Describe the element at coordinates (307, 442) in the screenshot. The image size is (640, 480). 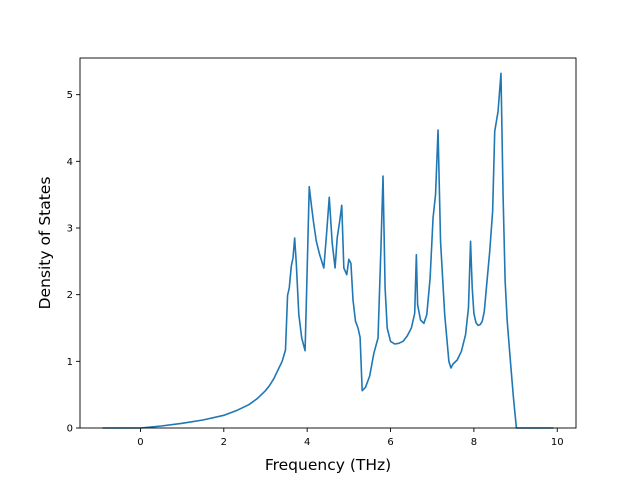
I see `x-tick-label: 4` at that location.